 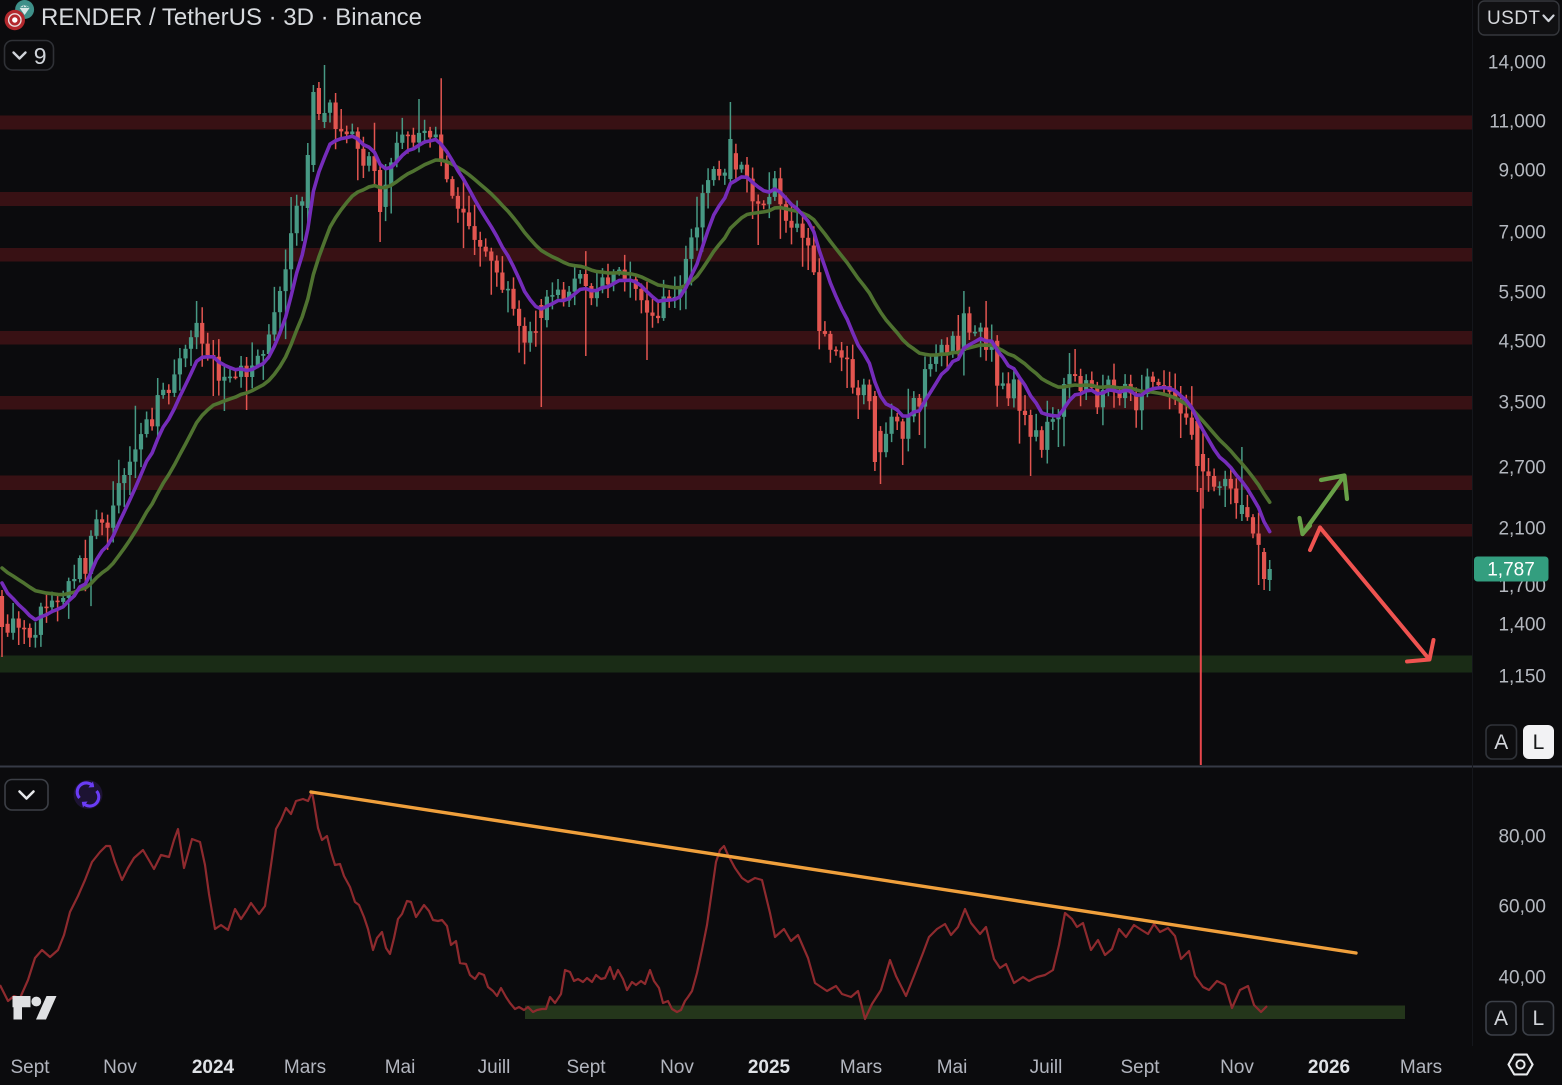 I want to click on svg-text: 40,00, so click(x=1522, y=978).